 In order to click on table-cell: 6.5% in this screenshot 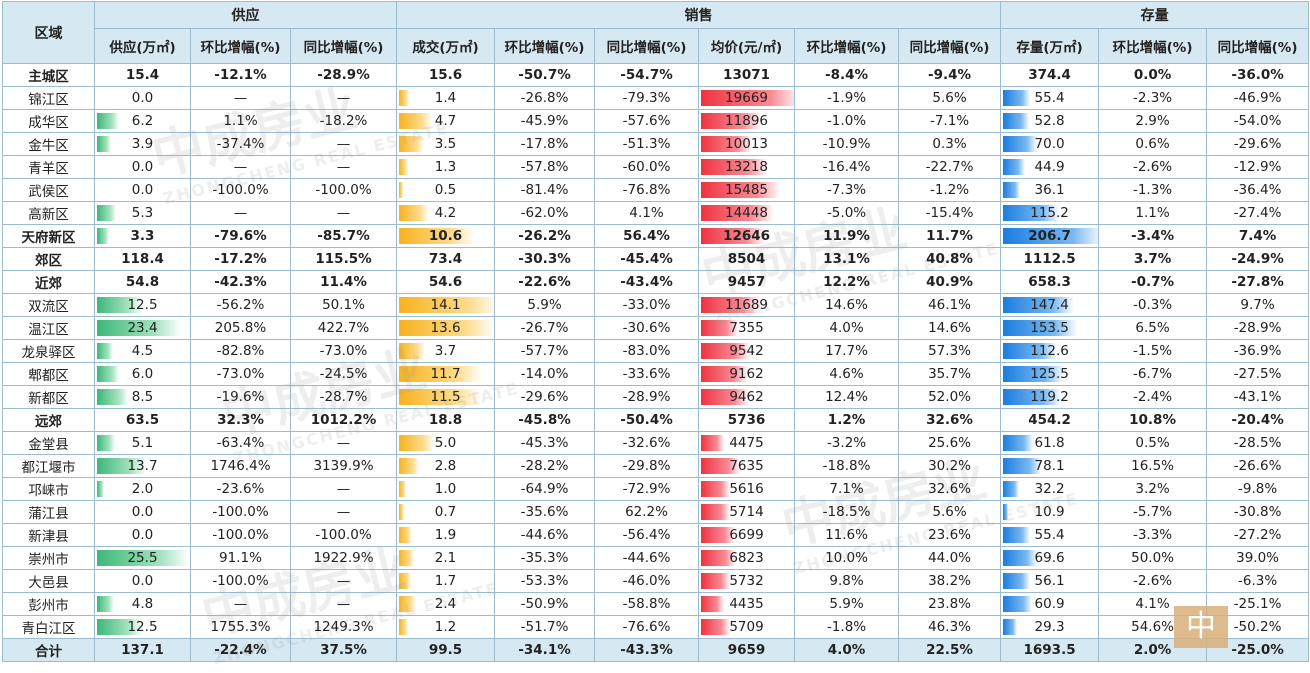, I will do `click(1153, 328)`.